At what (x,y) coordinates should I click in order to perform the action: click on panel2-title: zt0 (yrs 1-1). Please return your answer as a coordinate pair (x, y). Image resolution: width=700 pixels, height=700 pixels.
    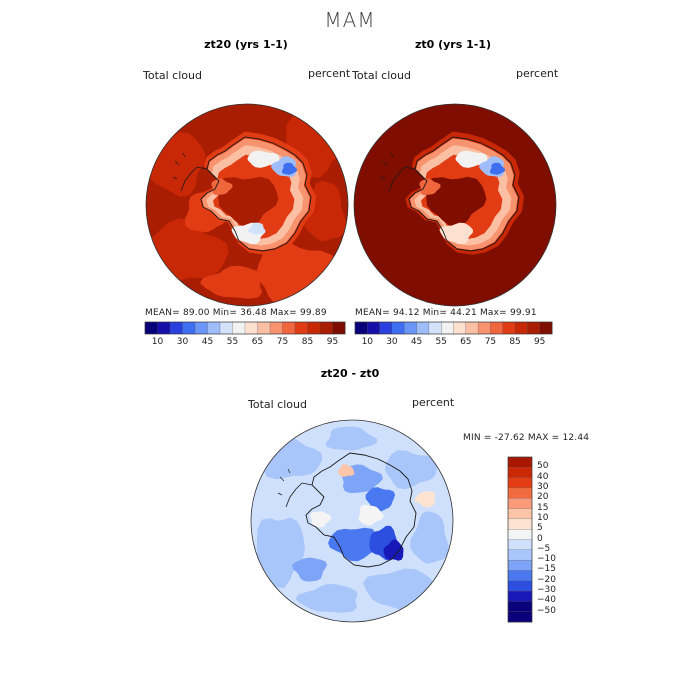
    Looking at the image, I should click on (453, 44).